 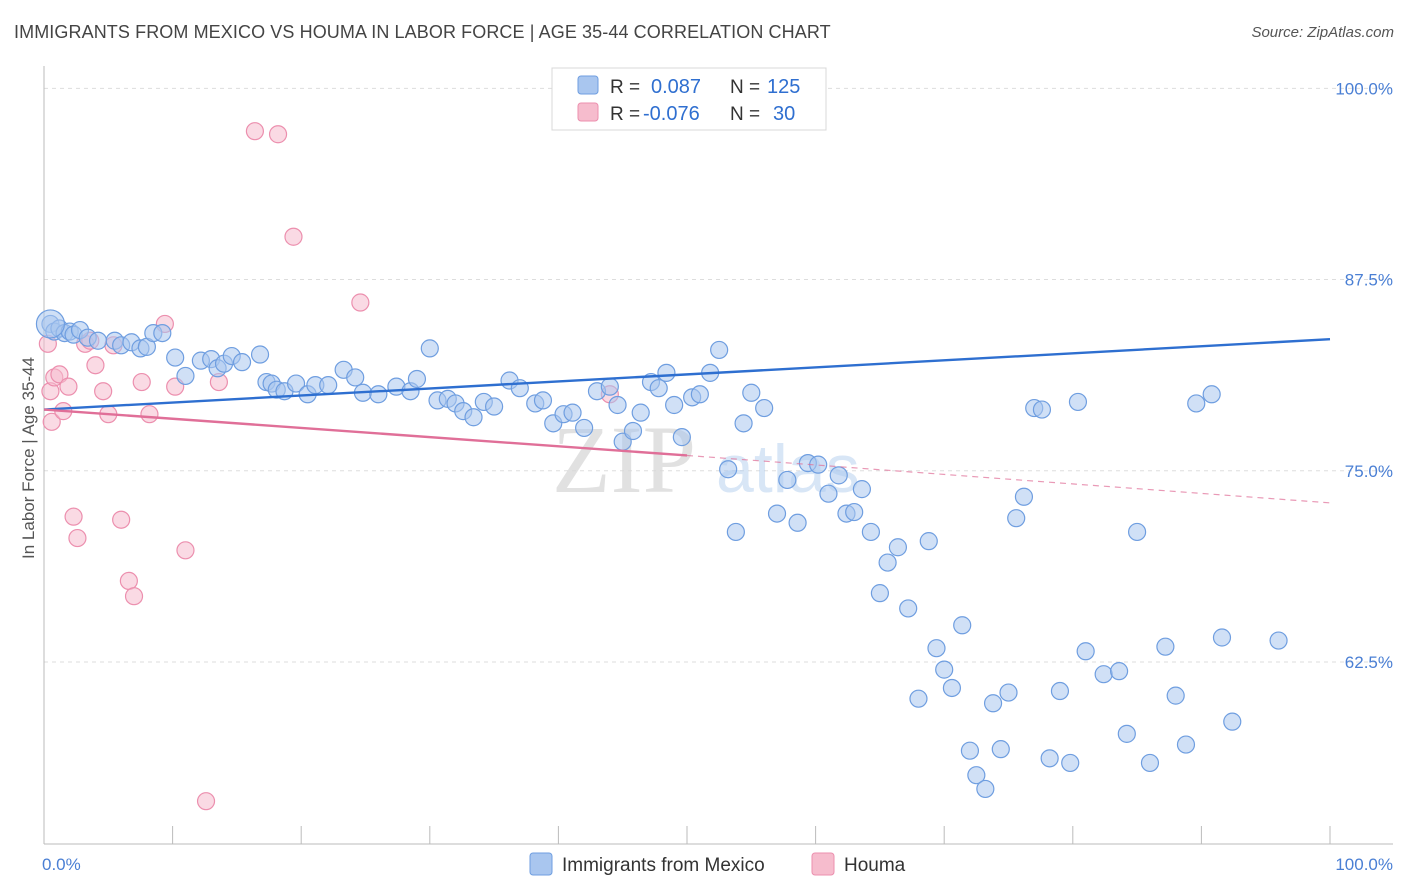 I want to click on legend-n-value-1: 125, so click(x=783, y=87).